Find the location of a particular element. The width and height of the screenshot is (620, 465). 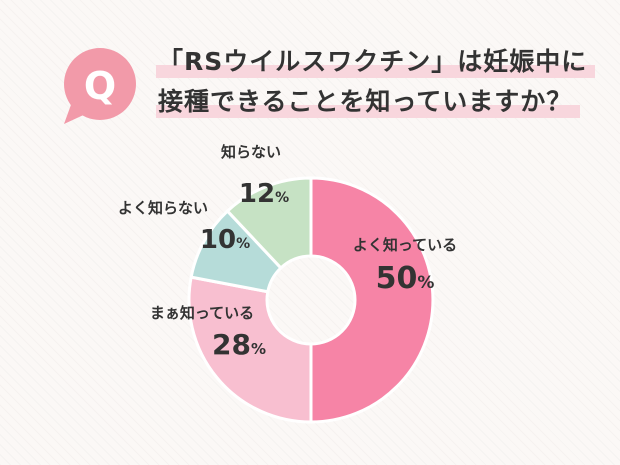

slice-value-label: 10% is located at coordinates (225, 240).